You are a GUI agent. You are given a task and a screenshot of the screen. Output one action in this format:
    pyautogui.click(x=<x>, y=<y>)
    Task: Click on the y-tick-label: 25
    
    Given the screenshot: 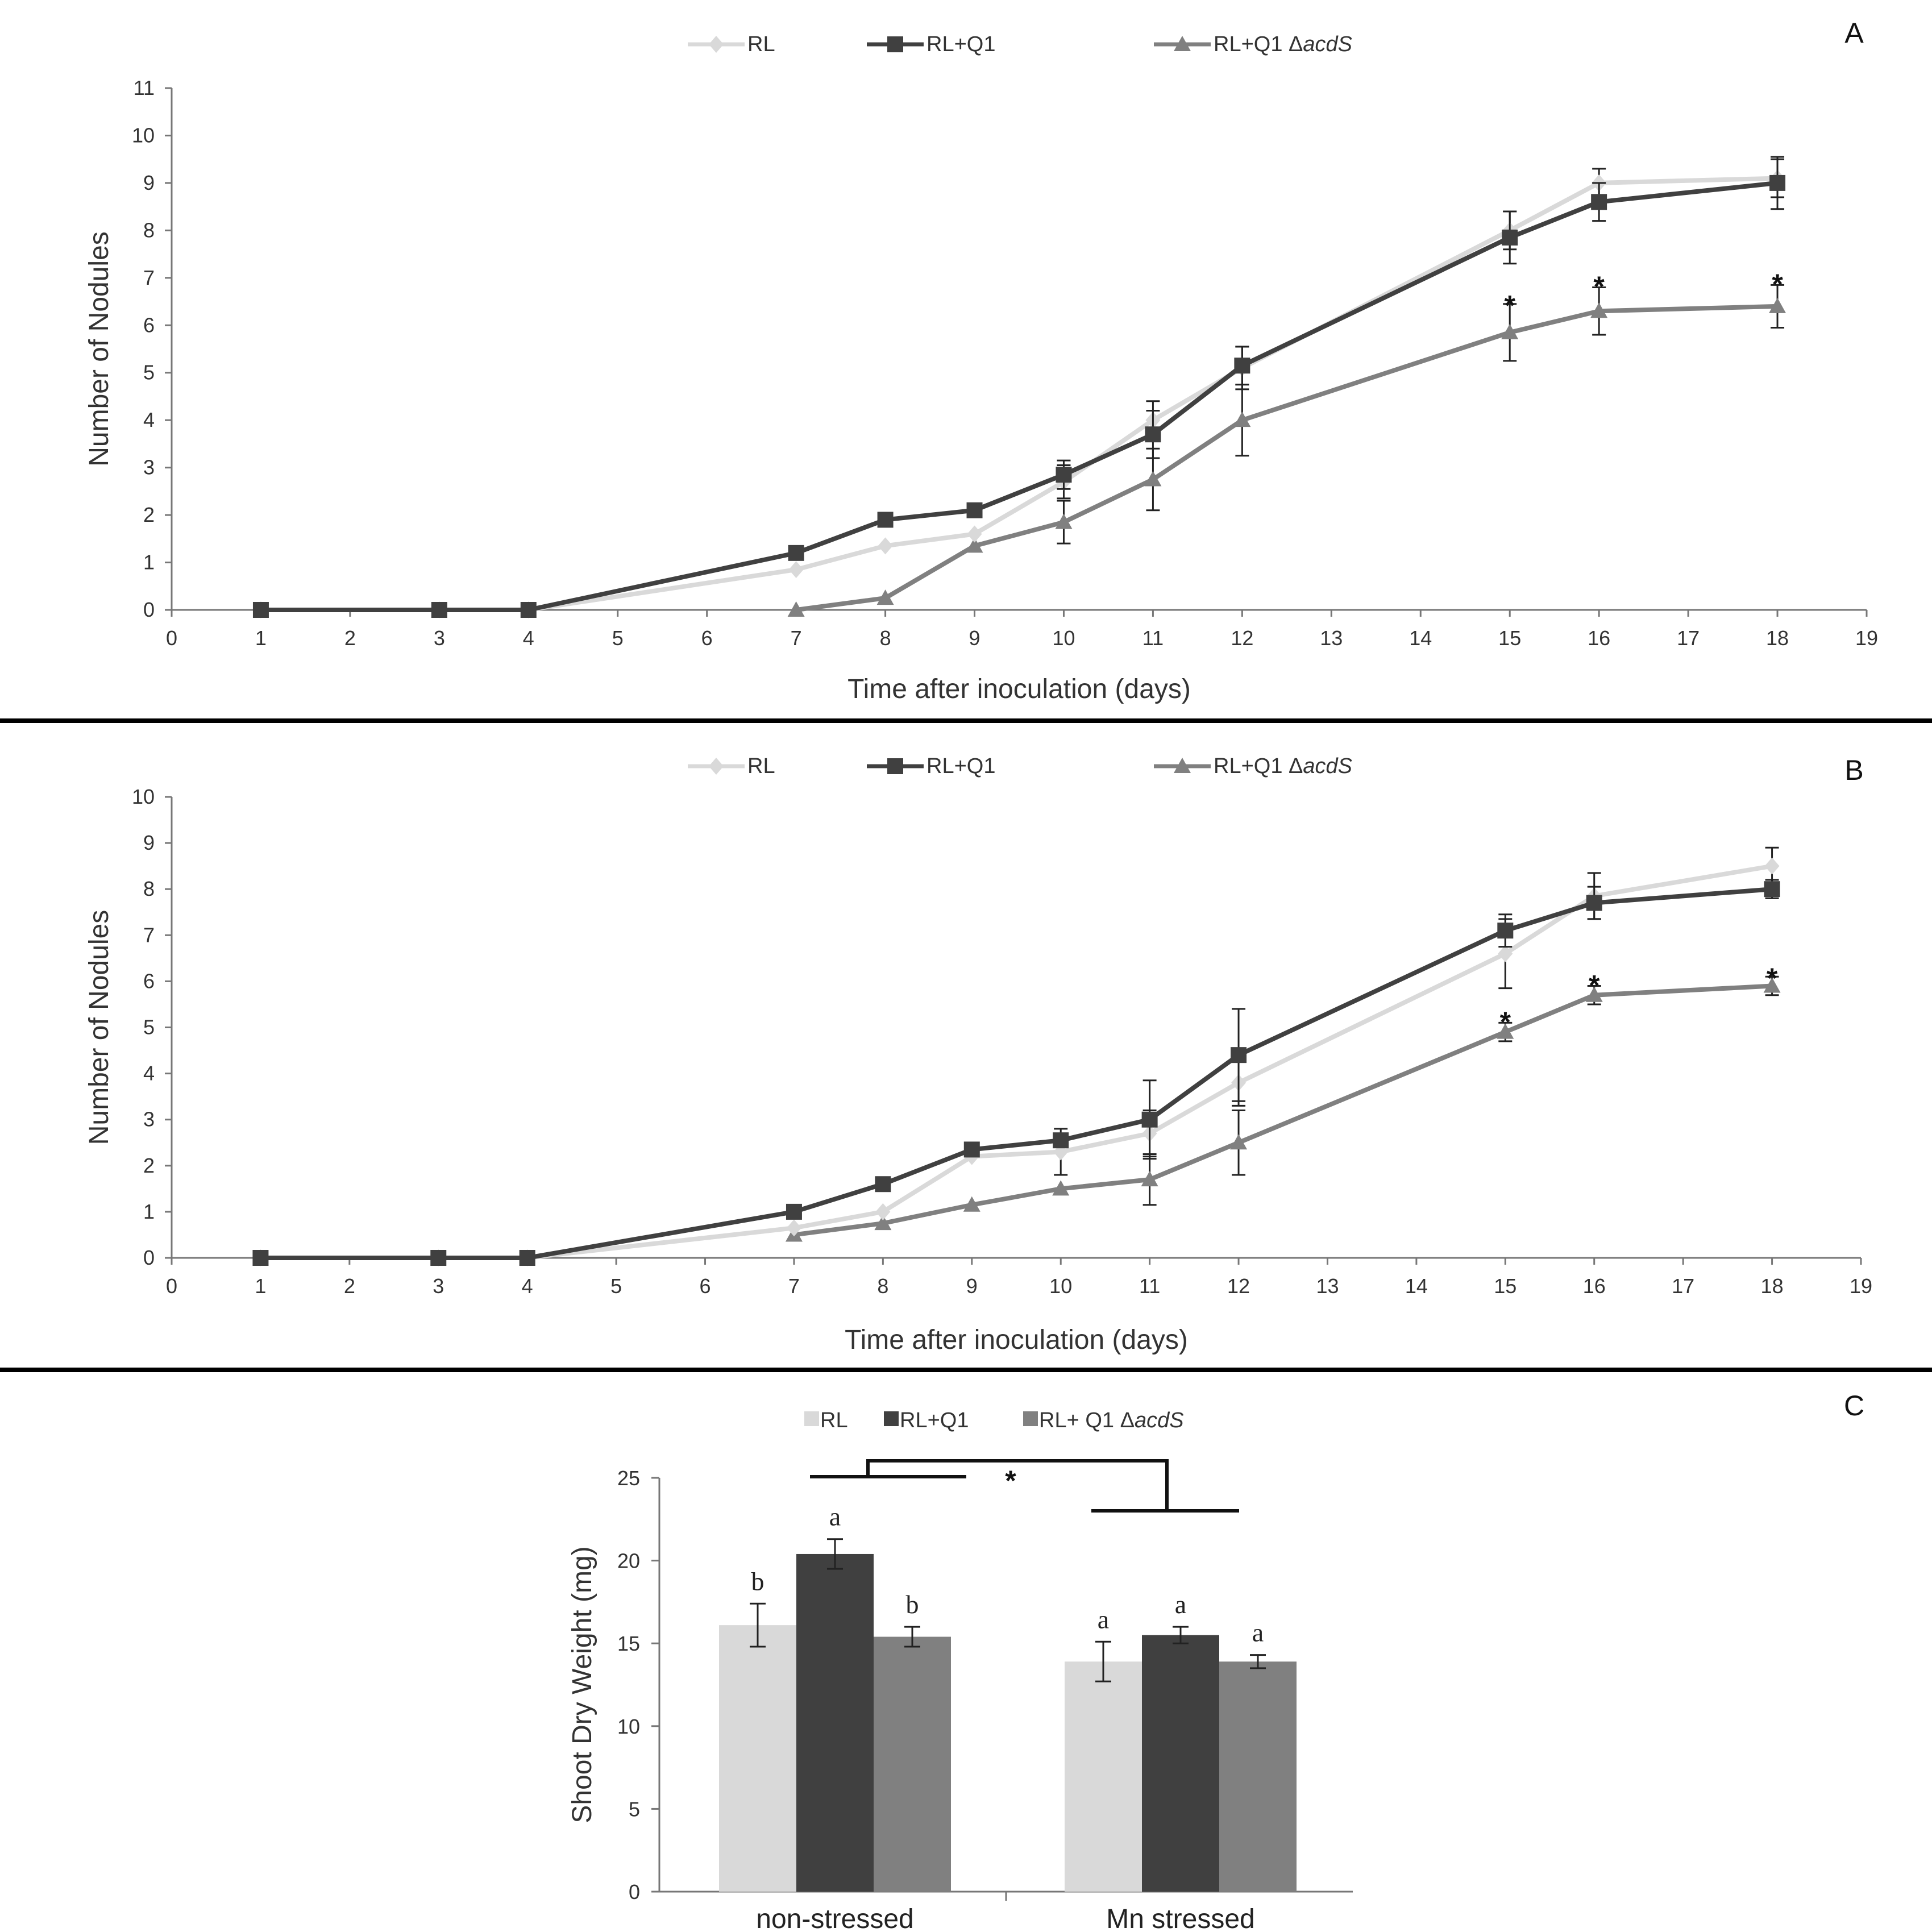 What is the action you would take?
    pyautogui.click(x=628, y=1478)
    